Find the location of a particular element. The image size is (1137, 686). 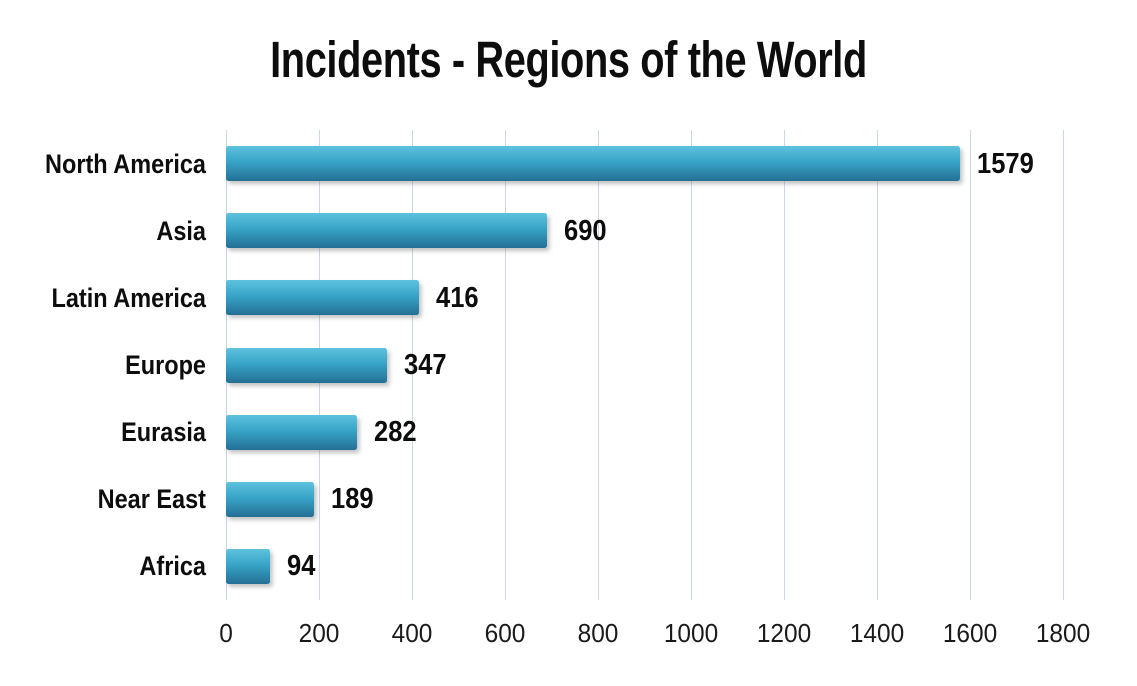

value-label-europe: 347 is located at coordinates (425, 365).